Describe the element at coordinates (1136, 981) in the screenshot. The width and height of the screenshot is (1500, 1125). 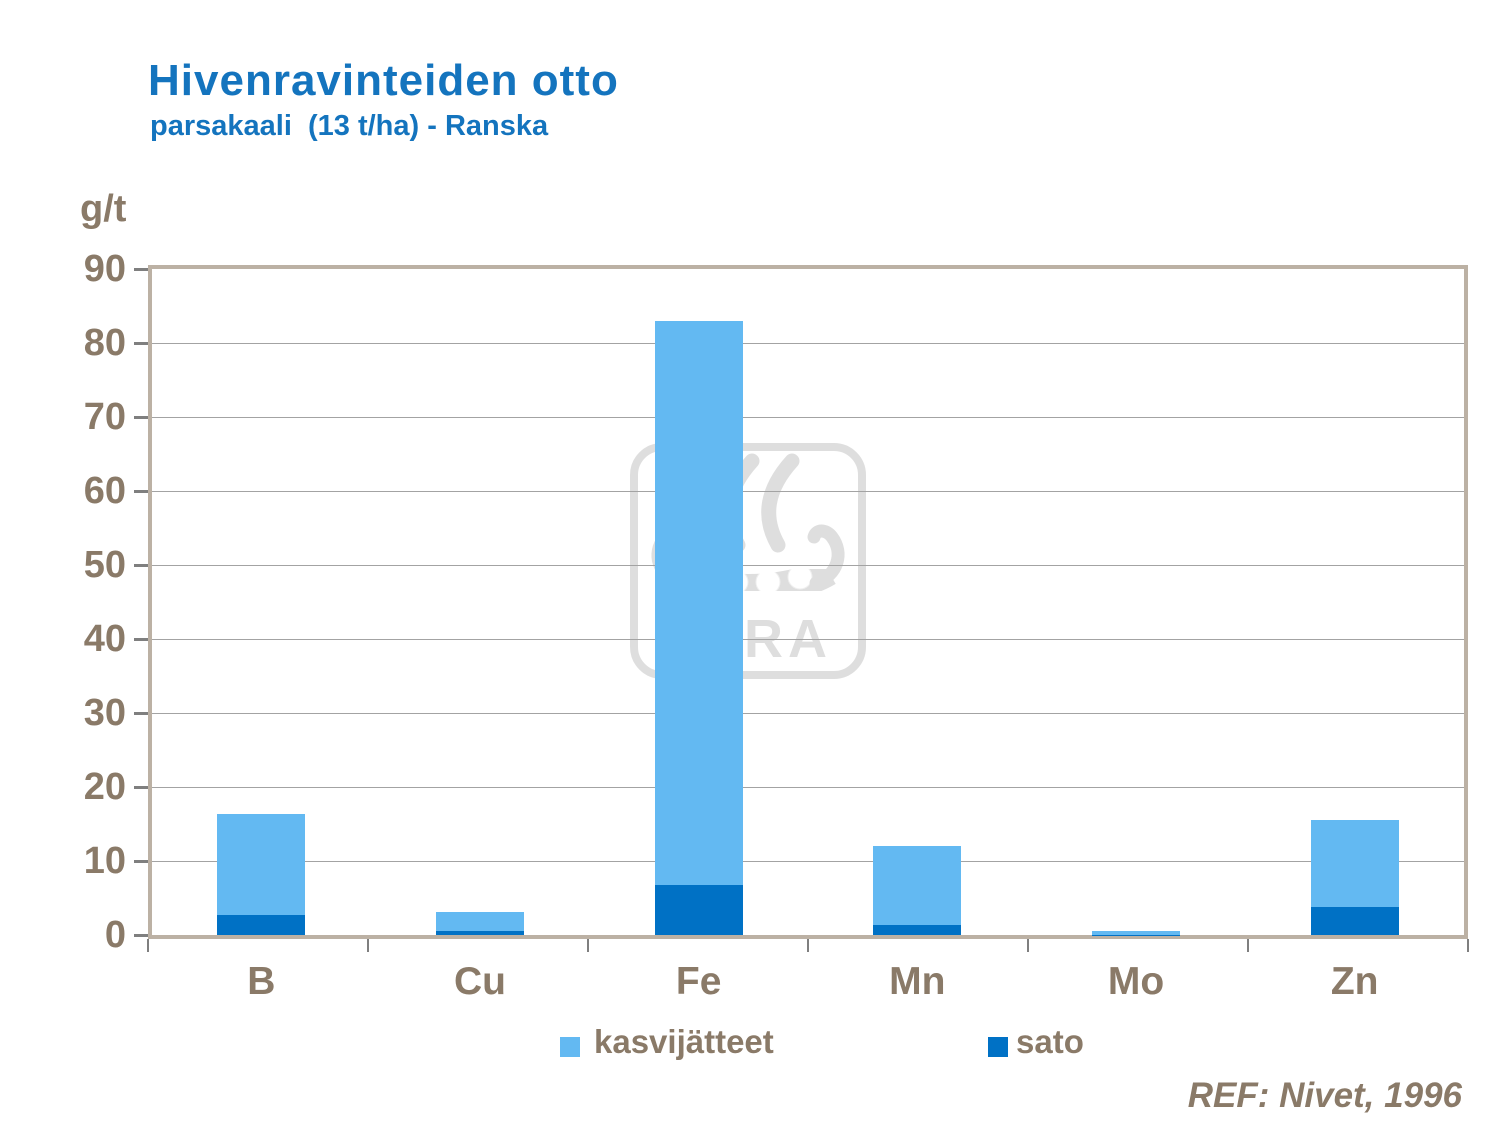
I see `x-axis-label-Mo: Mo` at that location.